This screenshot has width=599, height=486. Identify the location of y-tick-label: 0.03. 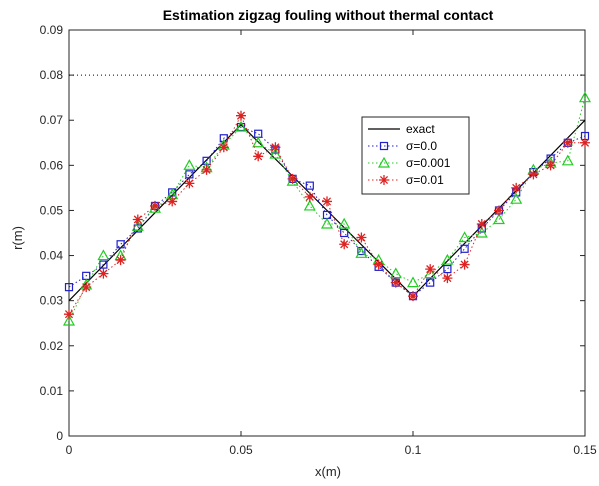
(52, 301).